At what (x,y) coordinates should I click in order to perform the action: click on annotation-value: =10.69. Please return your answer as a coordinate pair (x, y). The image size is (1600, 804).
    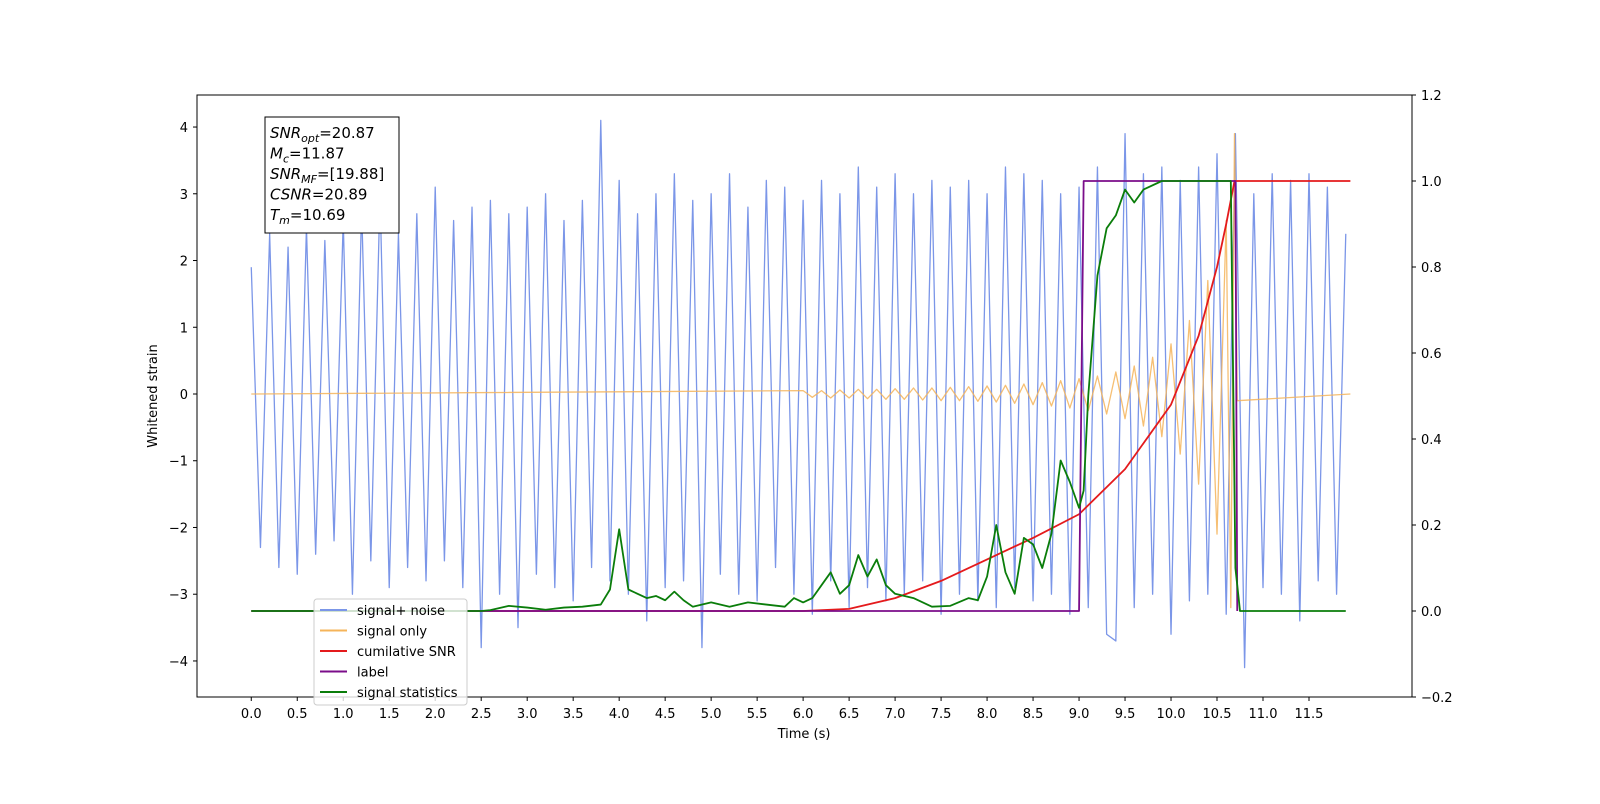
    Looking at the image, I should click on (318, 215).